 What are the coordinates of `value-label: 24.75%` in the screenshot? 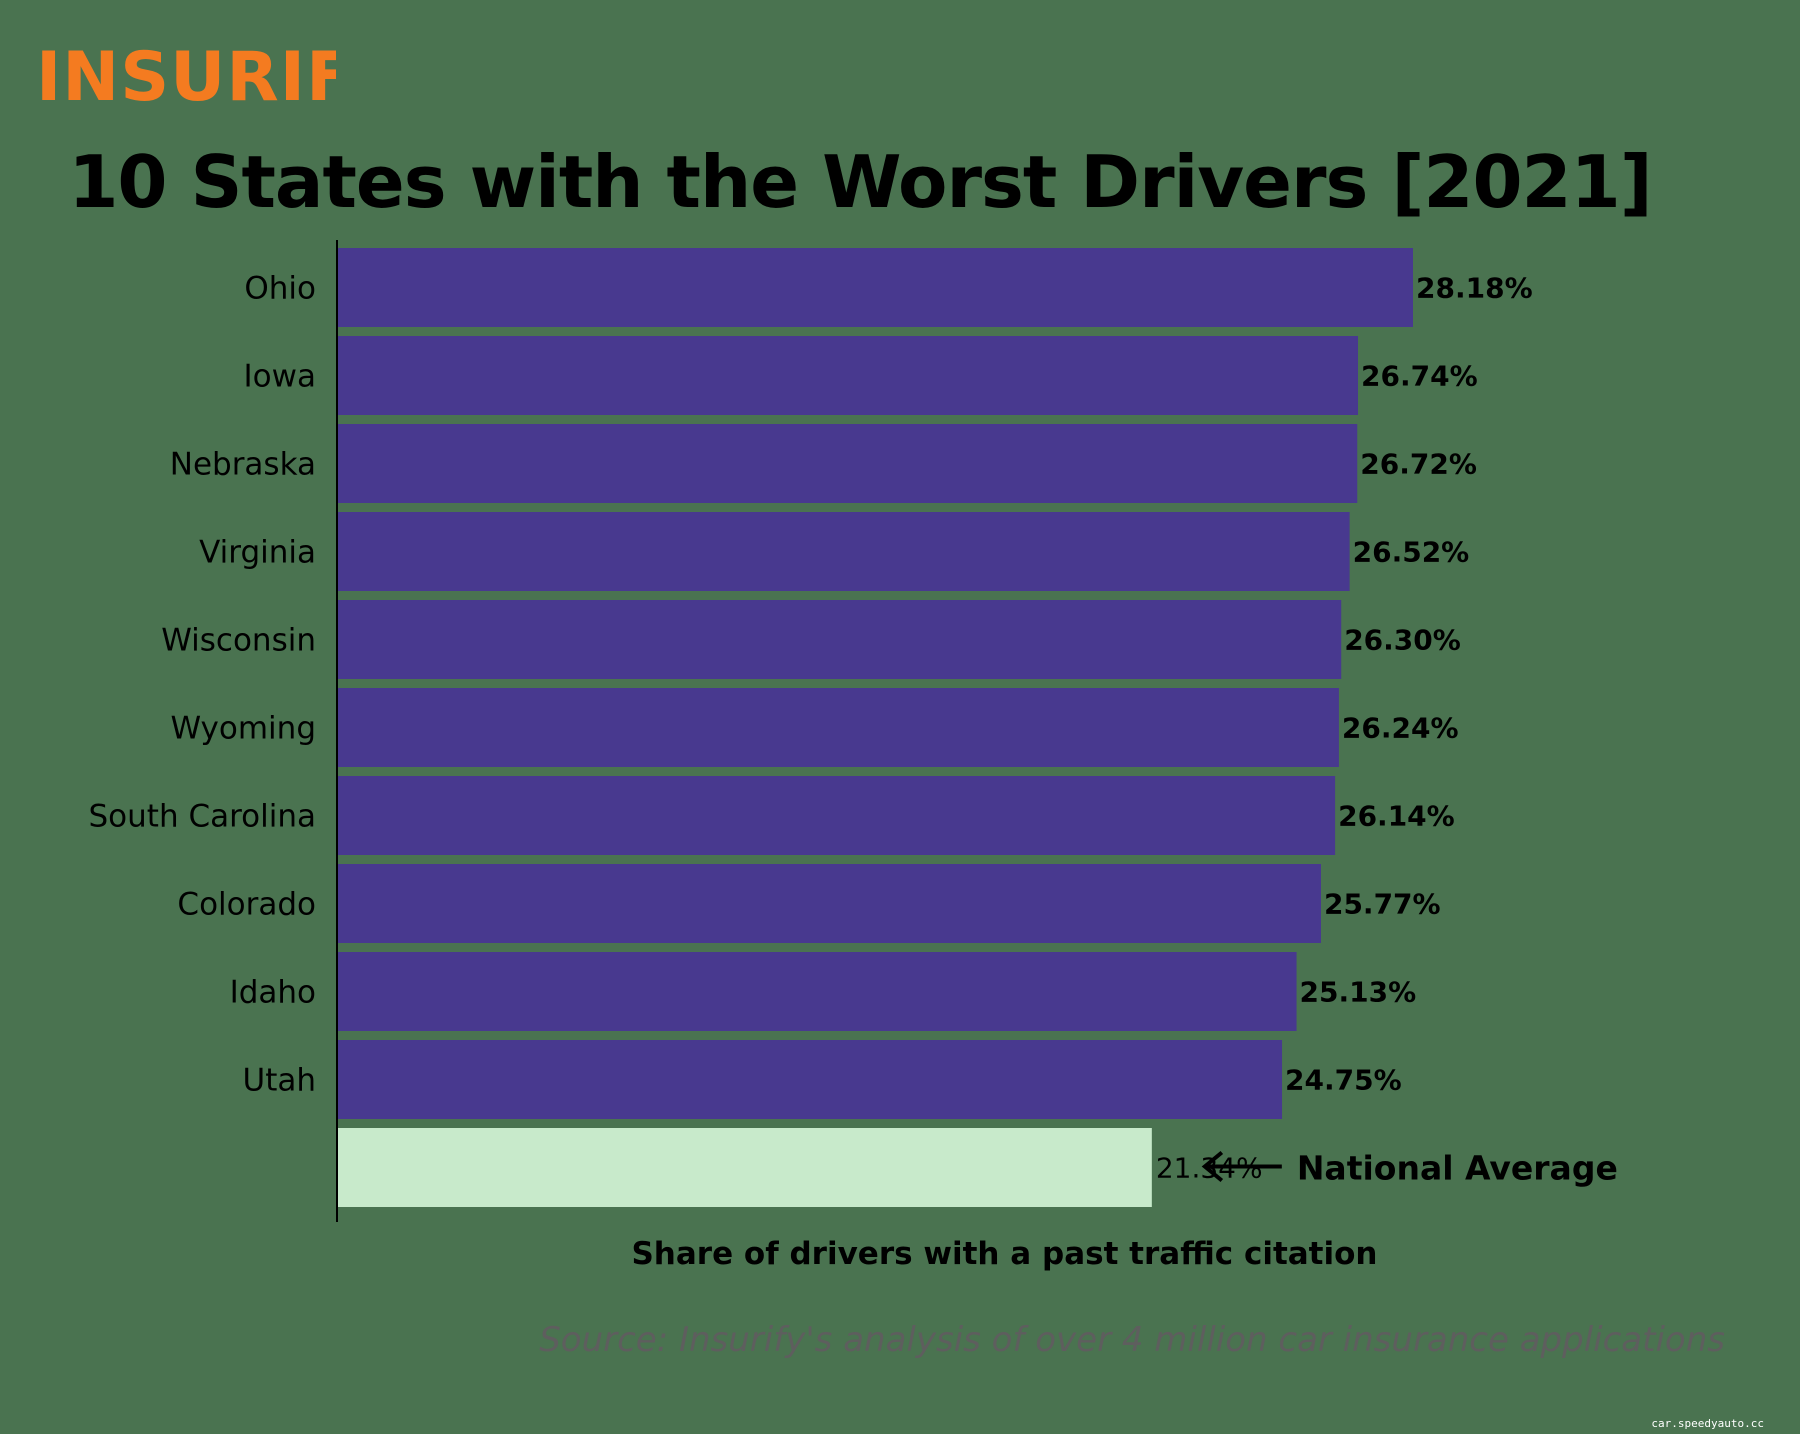 It's located at (1343, 1080).